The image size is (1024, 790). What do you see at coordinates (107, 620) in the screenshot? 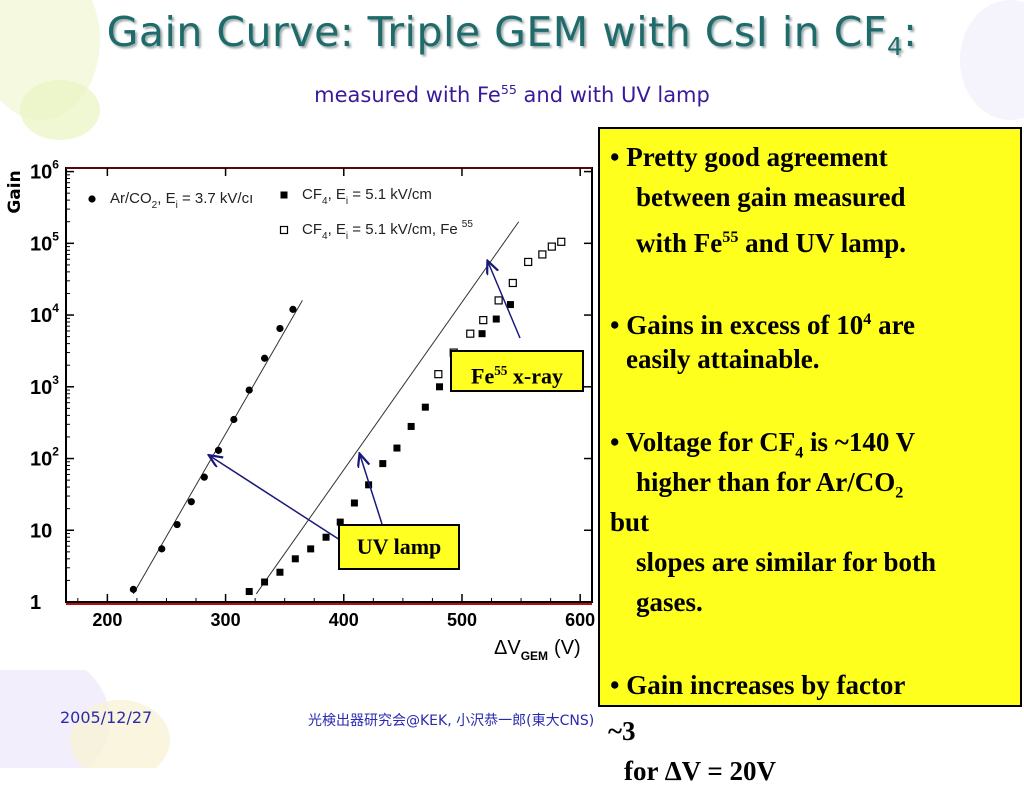
I see `x-tick-label: 200` at bounding box center [107, 620].